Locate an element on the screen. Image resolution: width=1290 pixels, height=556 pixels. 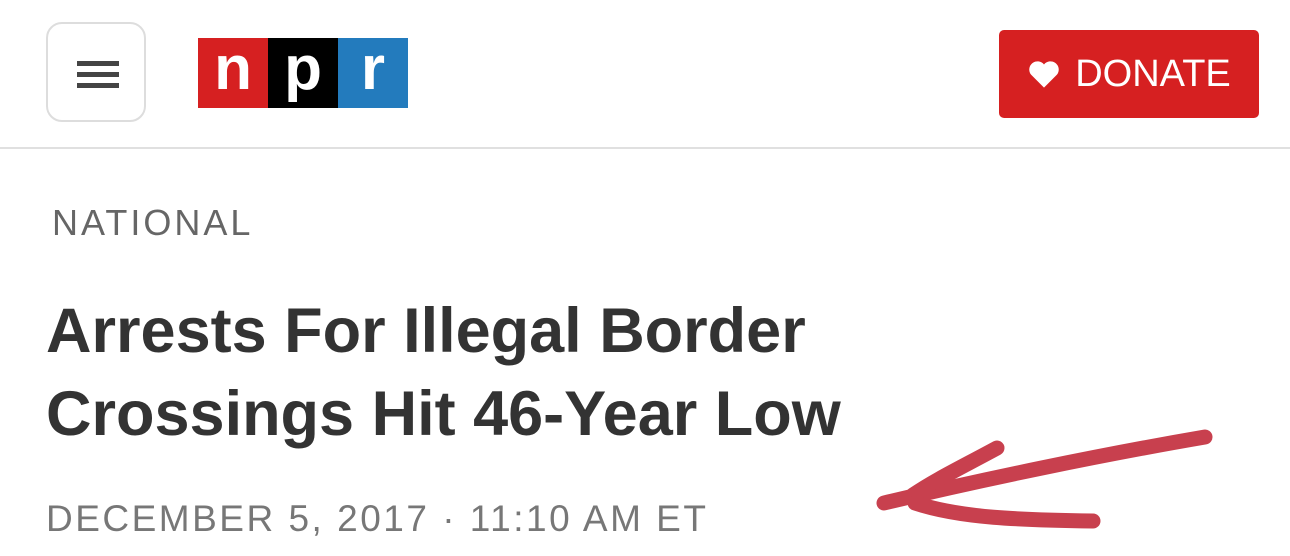
npr-logo: n p r is located at coordinates (303, 73).